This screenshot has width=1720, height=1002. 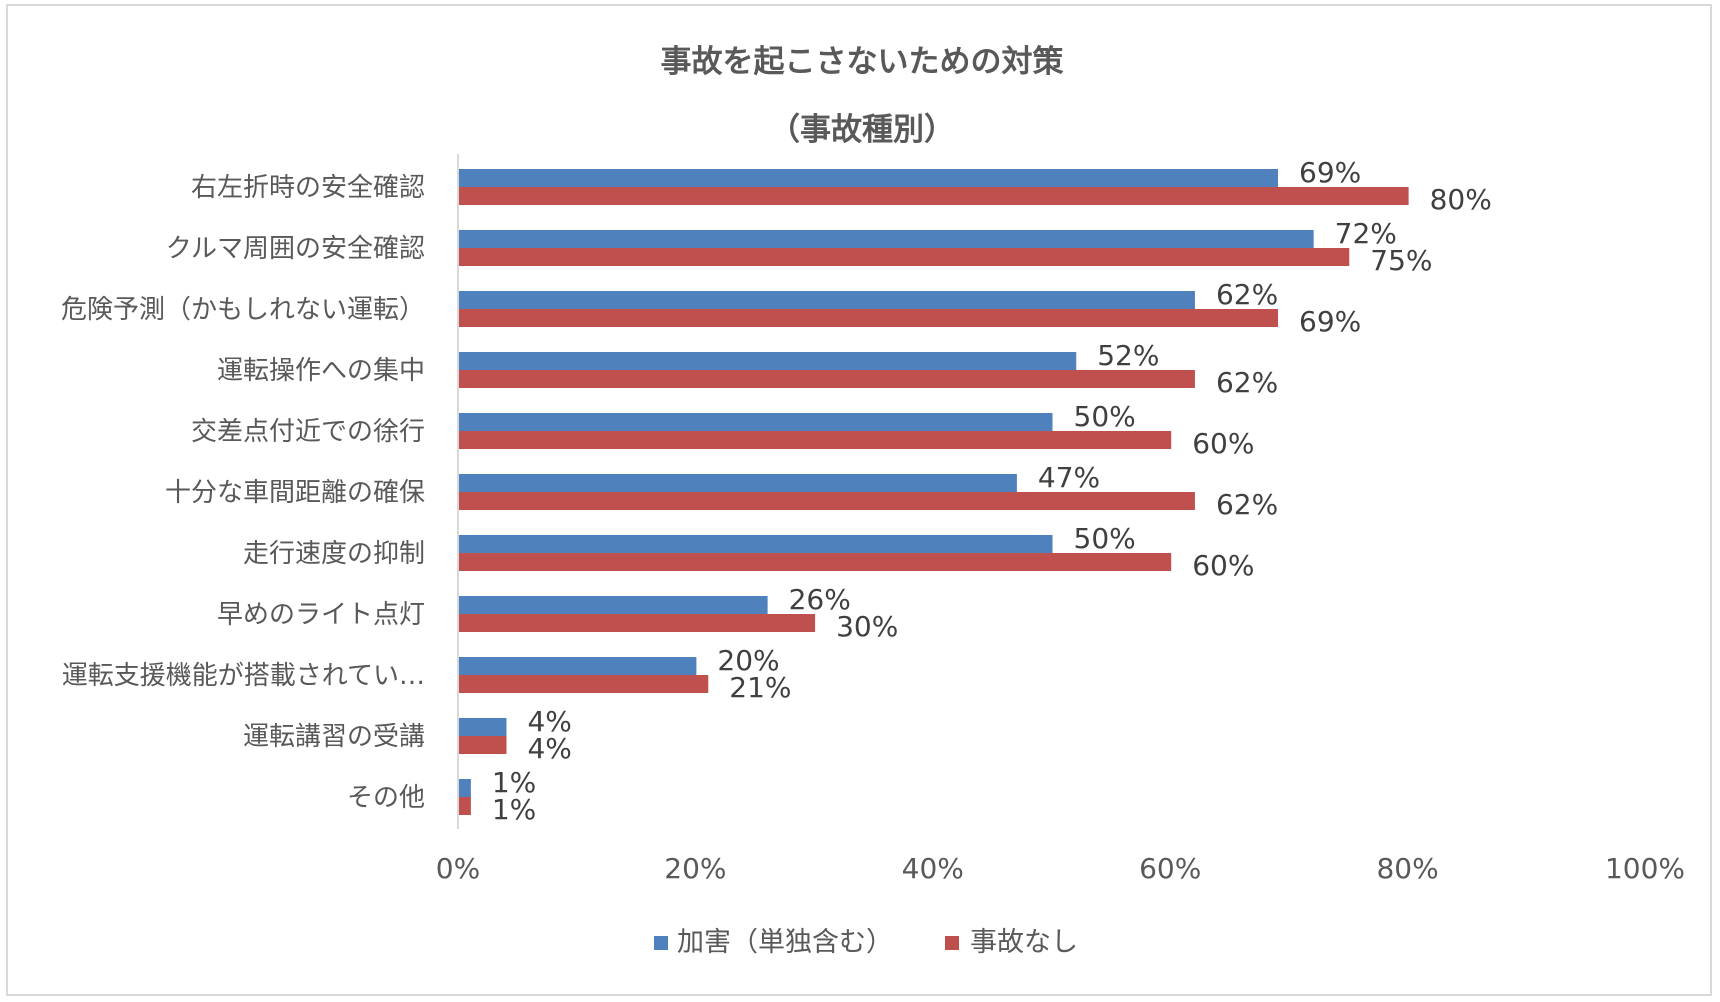 What do you see at coordinates (760, 687) in the screenshot?
I see `data-label: 21%` at bounding box center [760, 687].